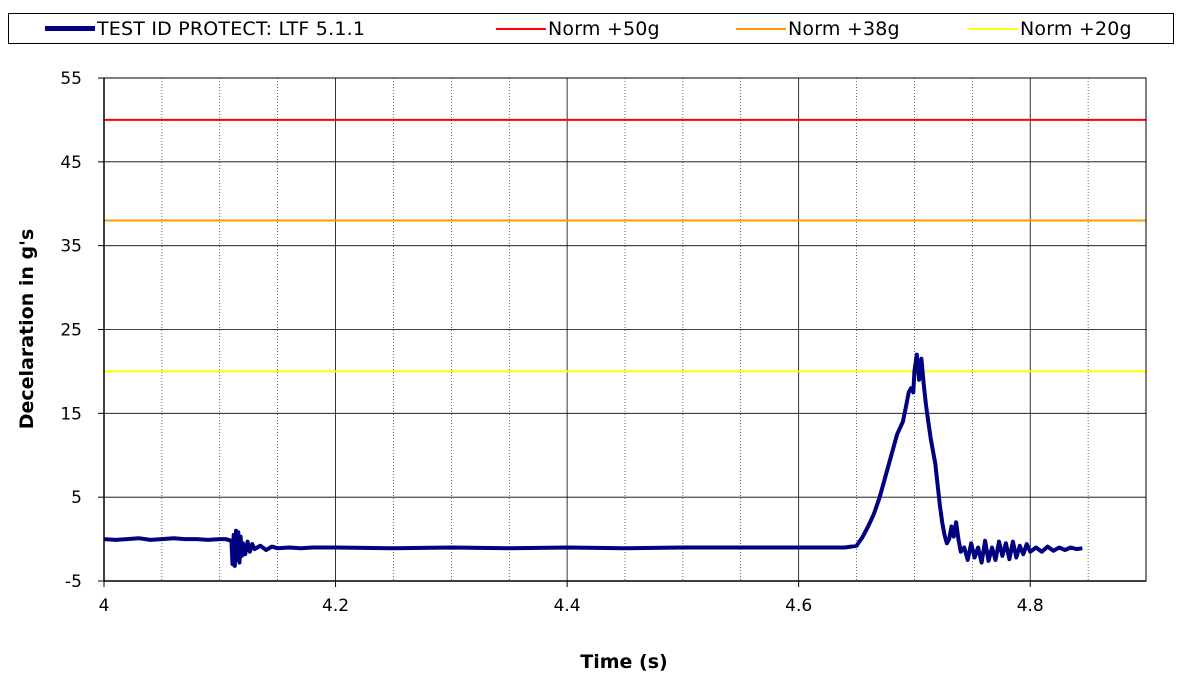 The height and width of the screenshot is (675, 1184). Describe the element at coordinates (567, 606) in the screenshot. I see `x-tick-label: 4.4` at that location.